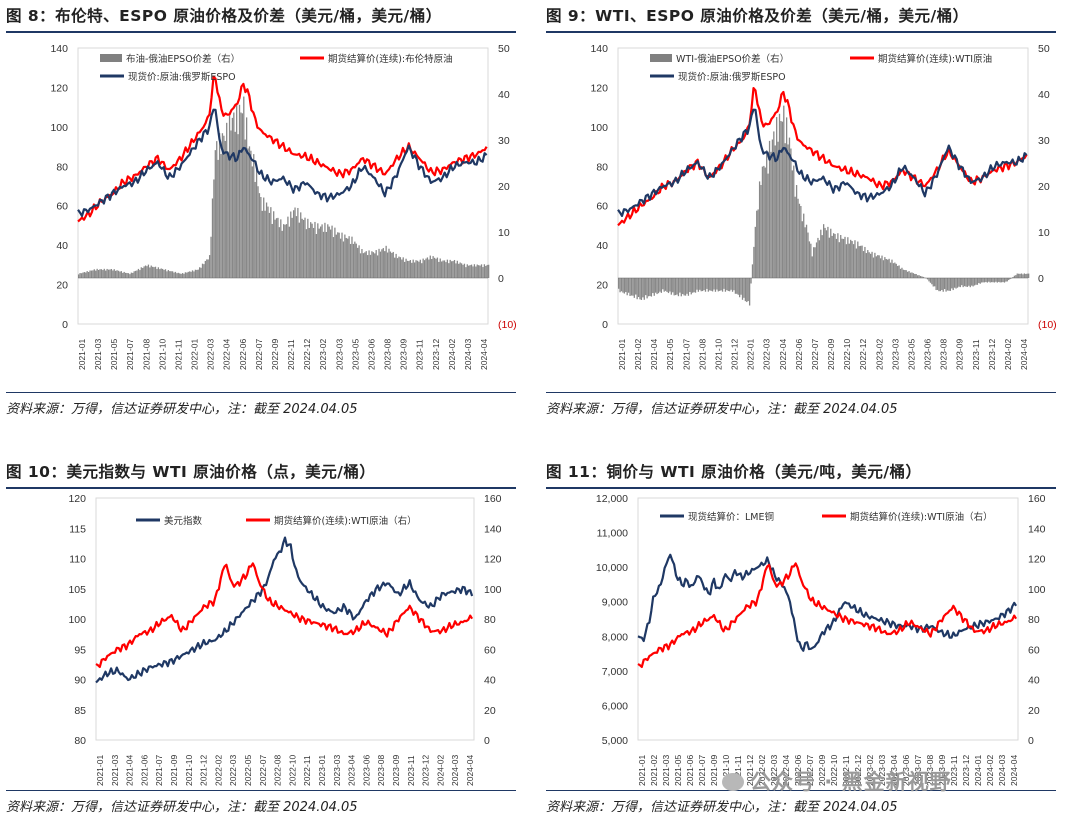 The width and height of the screenshot is (1080, 821). I want to click on x-tick-label: 2022-07, so click(263, 770).